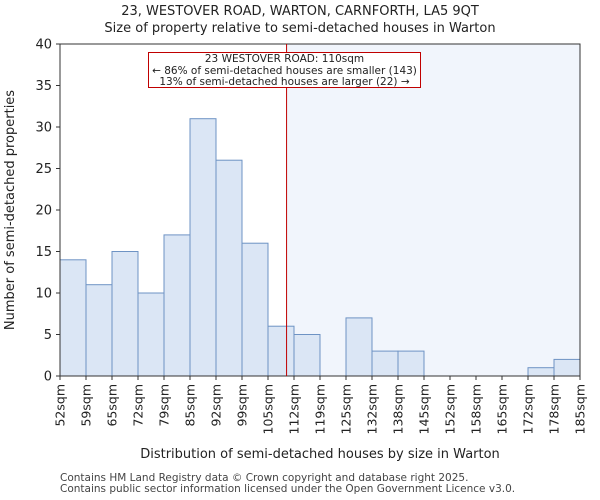 This screenshot has height=500, width=600. What do you see at coordinates (528, 409) in the screenshot?
I see `x-tick-label: 172sqm` at bounding box center [528, 409].